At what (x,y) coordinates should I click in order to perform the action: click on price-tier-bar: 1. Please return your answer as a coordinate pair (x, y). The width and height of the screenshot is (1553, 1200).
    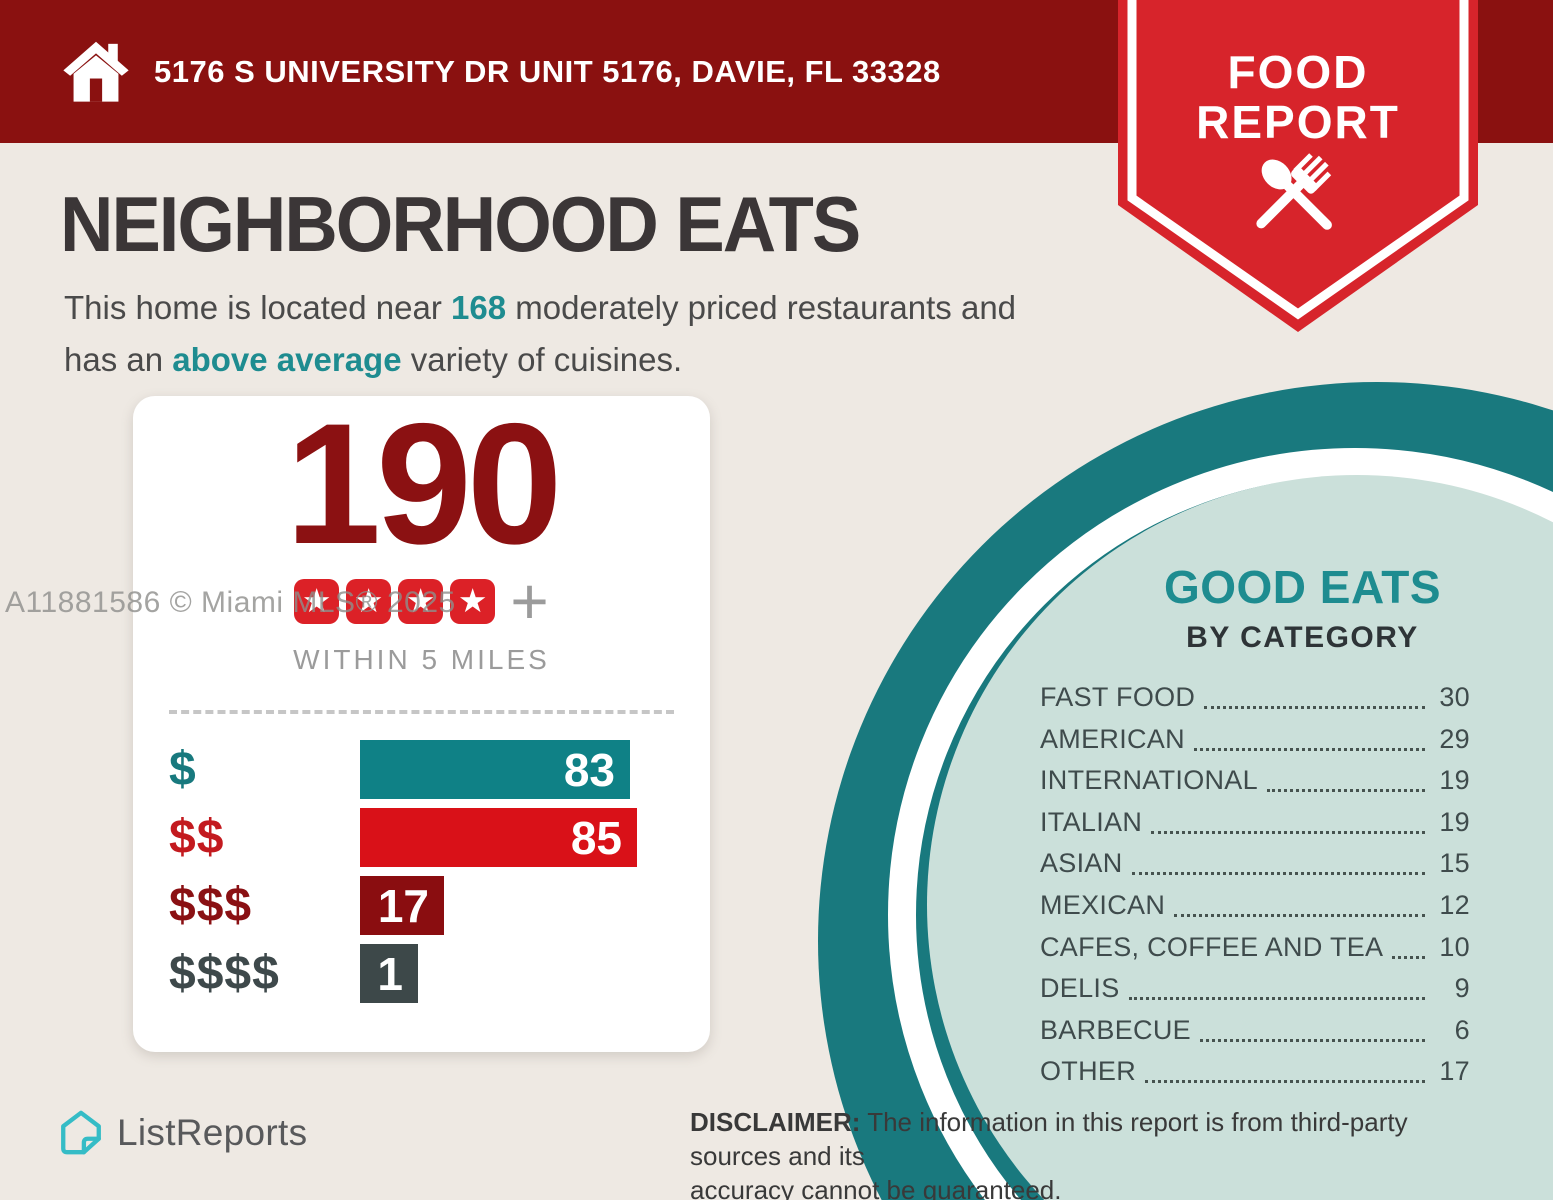
    Looking at the image, I should click on (389, 973).